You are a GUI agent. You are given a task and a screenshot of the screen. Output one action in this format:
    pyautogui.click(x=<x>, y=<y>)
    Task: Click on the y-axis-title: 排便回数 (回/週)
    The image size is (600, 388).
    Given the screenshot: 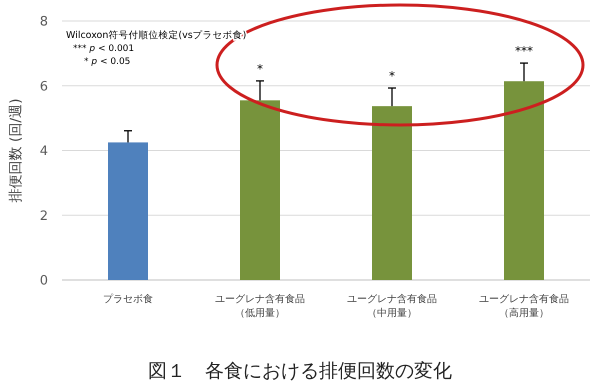 What is the action you would take?
    pyautogui.click(x=16, y=150)
    